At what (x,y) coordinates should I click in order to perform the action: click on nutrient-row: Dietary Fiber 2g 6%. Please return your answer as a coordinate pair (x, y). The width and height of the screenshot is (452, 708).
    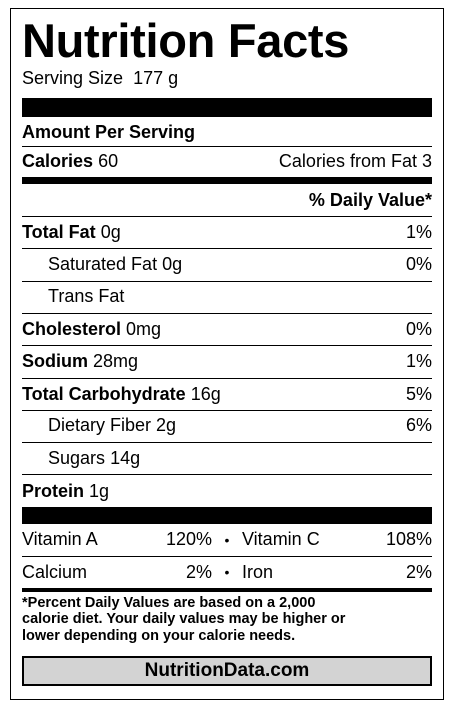
    Looking at the image, I should click on (227, 425).